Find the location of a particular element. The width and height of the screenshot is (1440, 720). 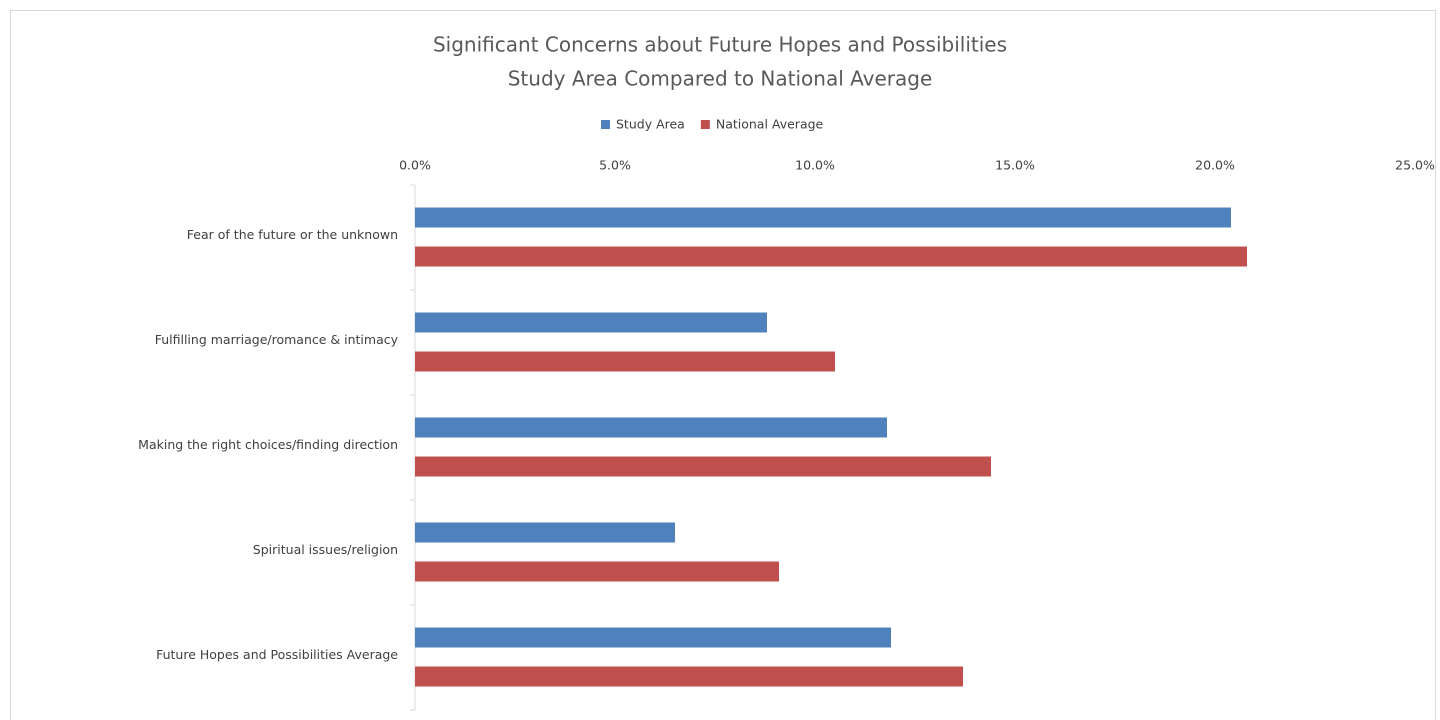

x-tick-label: 5.0% is located at coordinates (615, 165).